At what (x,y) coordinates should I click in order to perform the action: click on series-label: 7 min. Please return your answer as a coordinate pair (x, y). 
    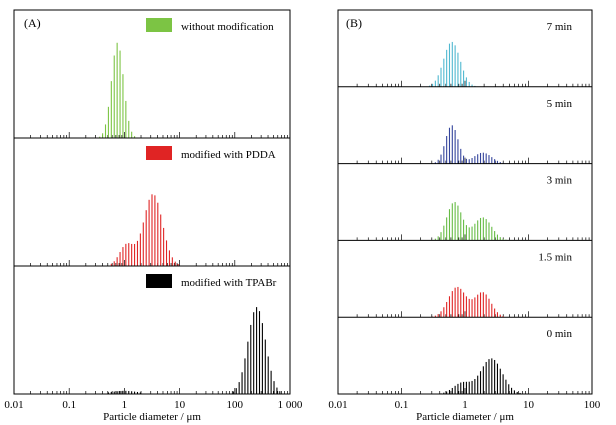
    Looking at the image, I should click on (560, 27).